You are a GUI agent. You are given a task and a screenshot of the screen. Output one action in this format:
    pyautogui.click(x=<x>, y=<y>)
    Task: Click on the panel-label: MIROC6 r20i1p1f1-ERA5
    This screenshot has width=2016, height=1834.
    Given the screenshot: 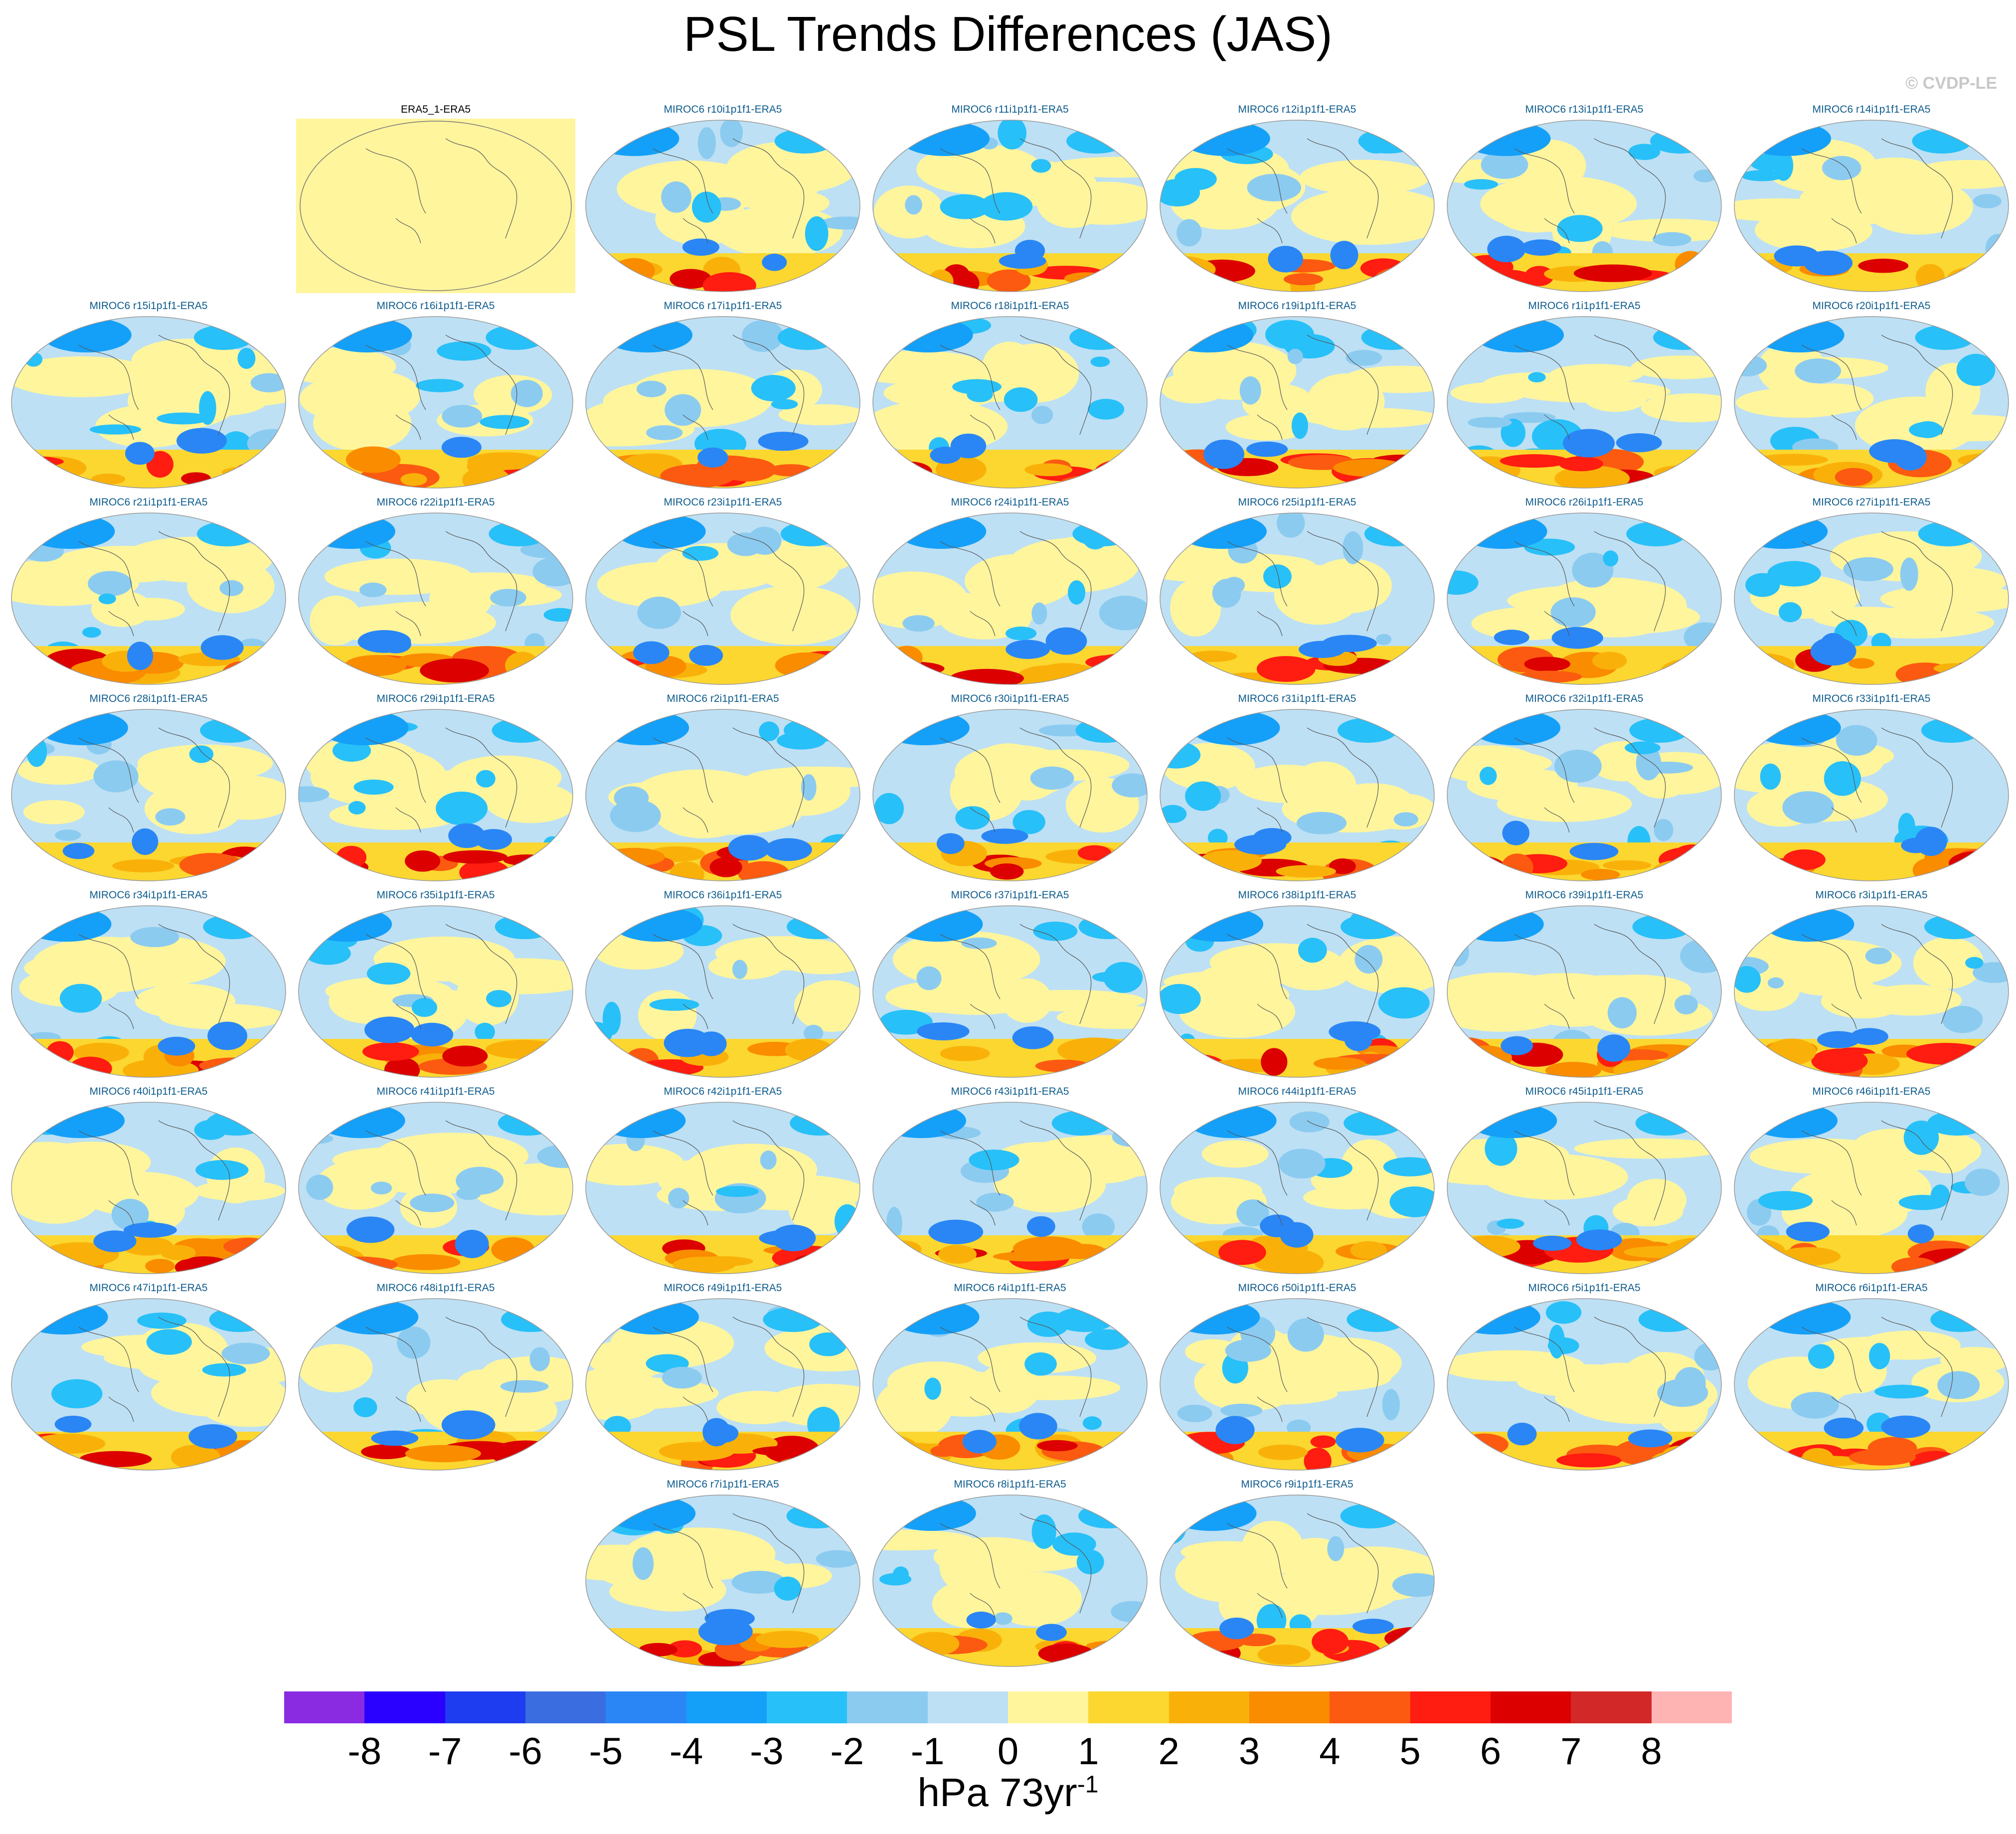 What is the action you would take?
    pyautogui.click(x=1871, y=306)
    